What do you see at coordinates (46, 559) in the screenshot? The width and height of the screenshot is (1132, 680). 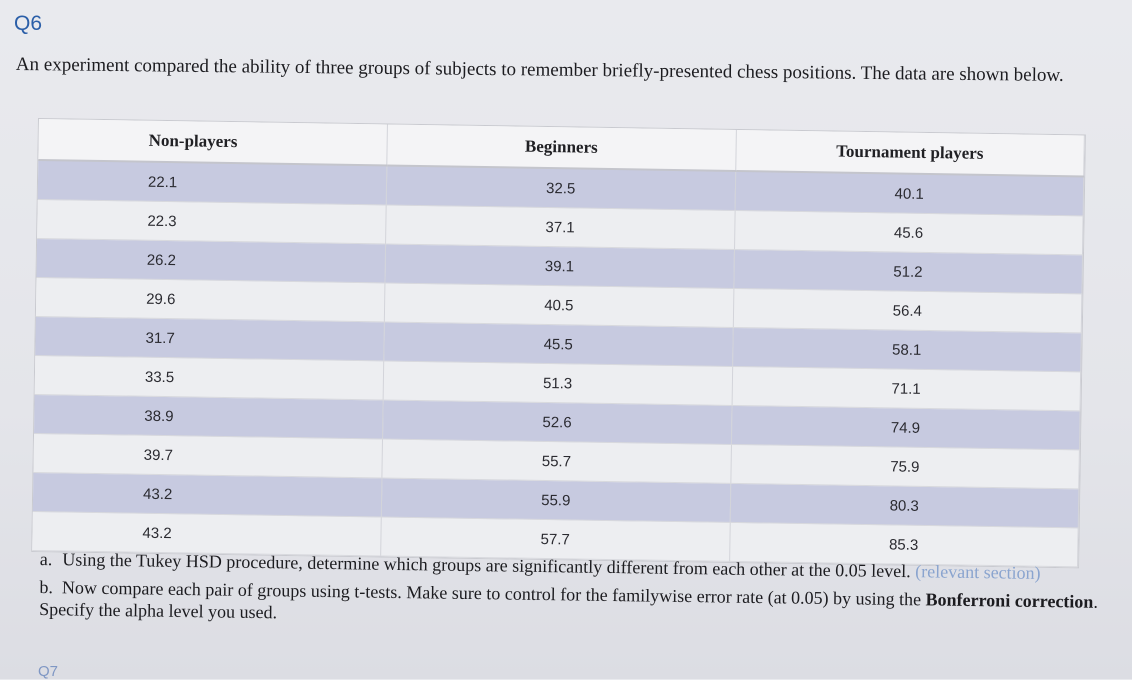 I see `part-a-marker: a.` at bounding box center [46, 559].